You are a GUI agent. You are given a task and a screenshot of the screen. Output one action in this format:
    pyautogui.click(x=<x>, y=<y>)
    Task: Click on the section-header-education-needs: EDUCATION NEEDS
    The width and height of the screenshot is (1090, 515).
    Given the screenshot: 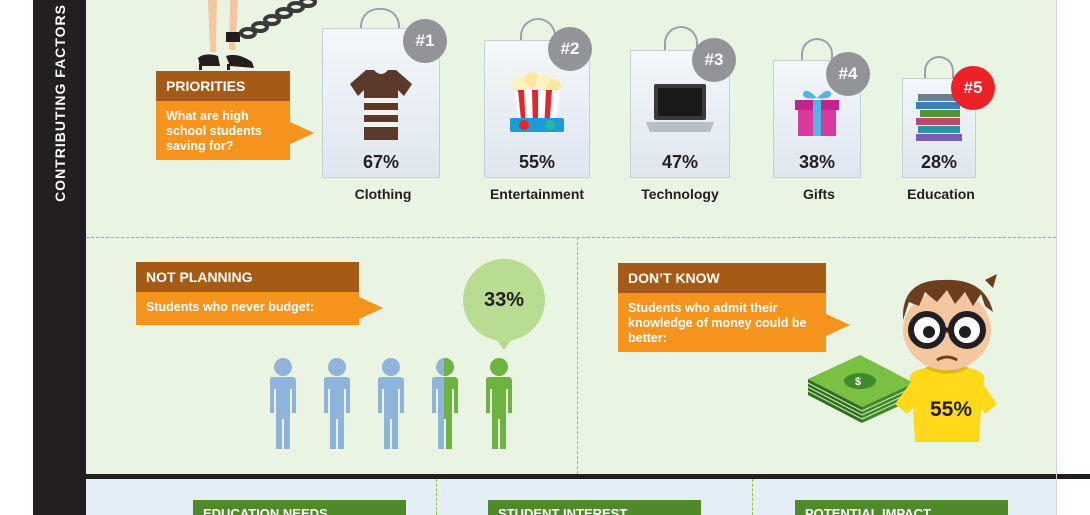 What is the action you would take?
    pyautogui.click(x=299, y=507)
    